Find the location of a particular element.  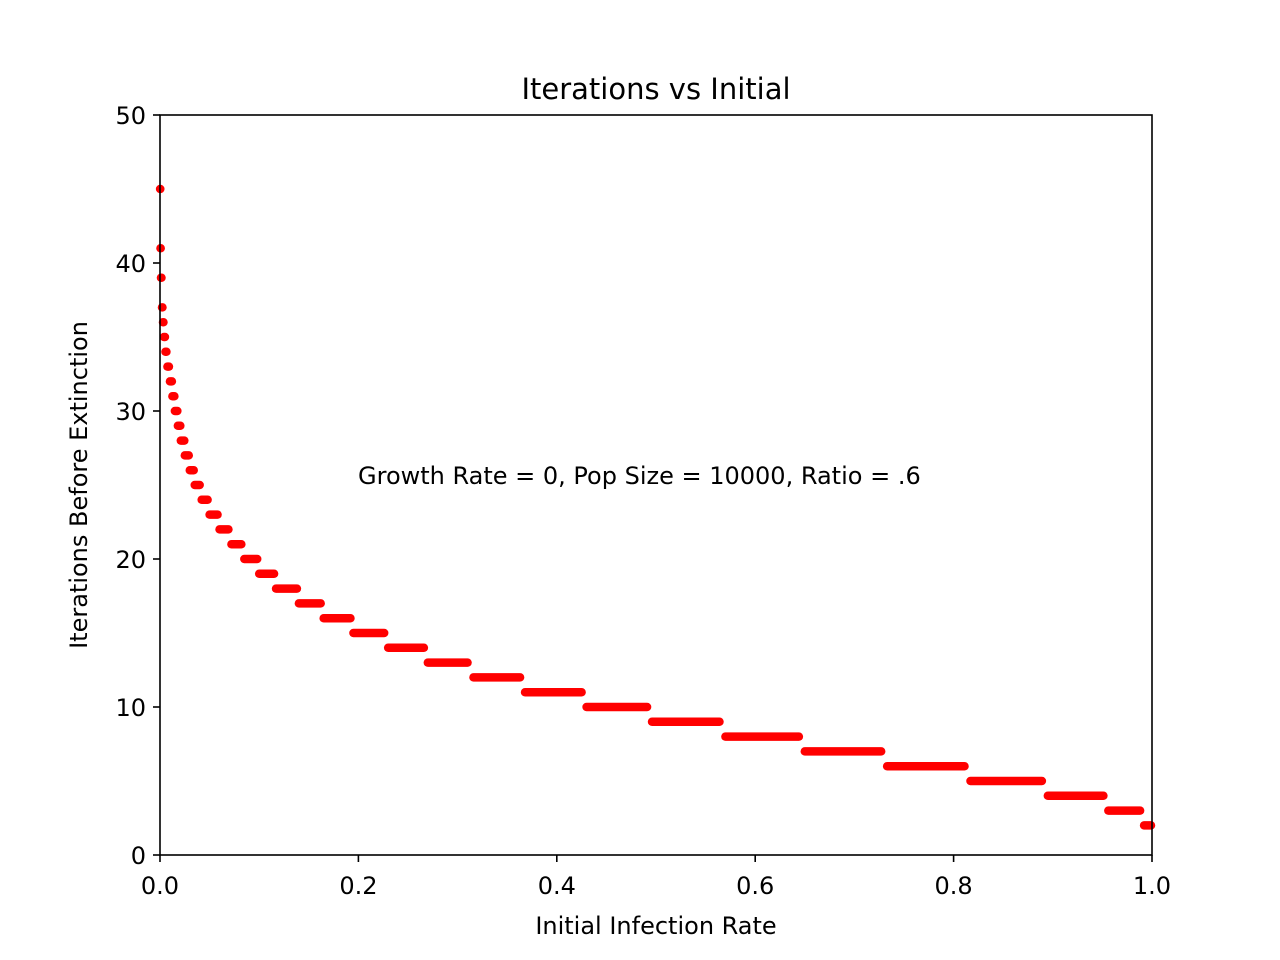

y-tick-label: 40 is located at coordinates (130, 264).